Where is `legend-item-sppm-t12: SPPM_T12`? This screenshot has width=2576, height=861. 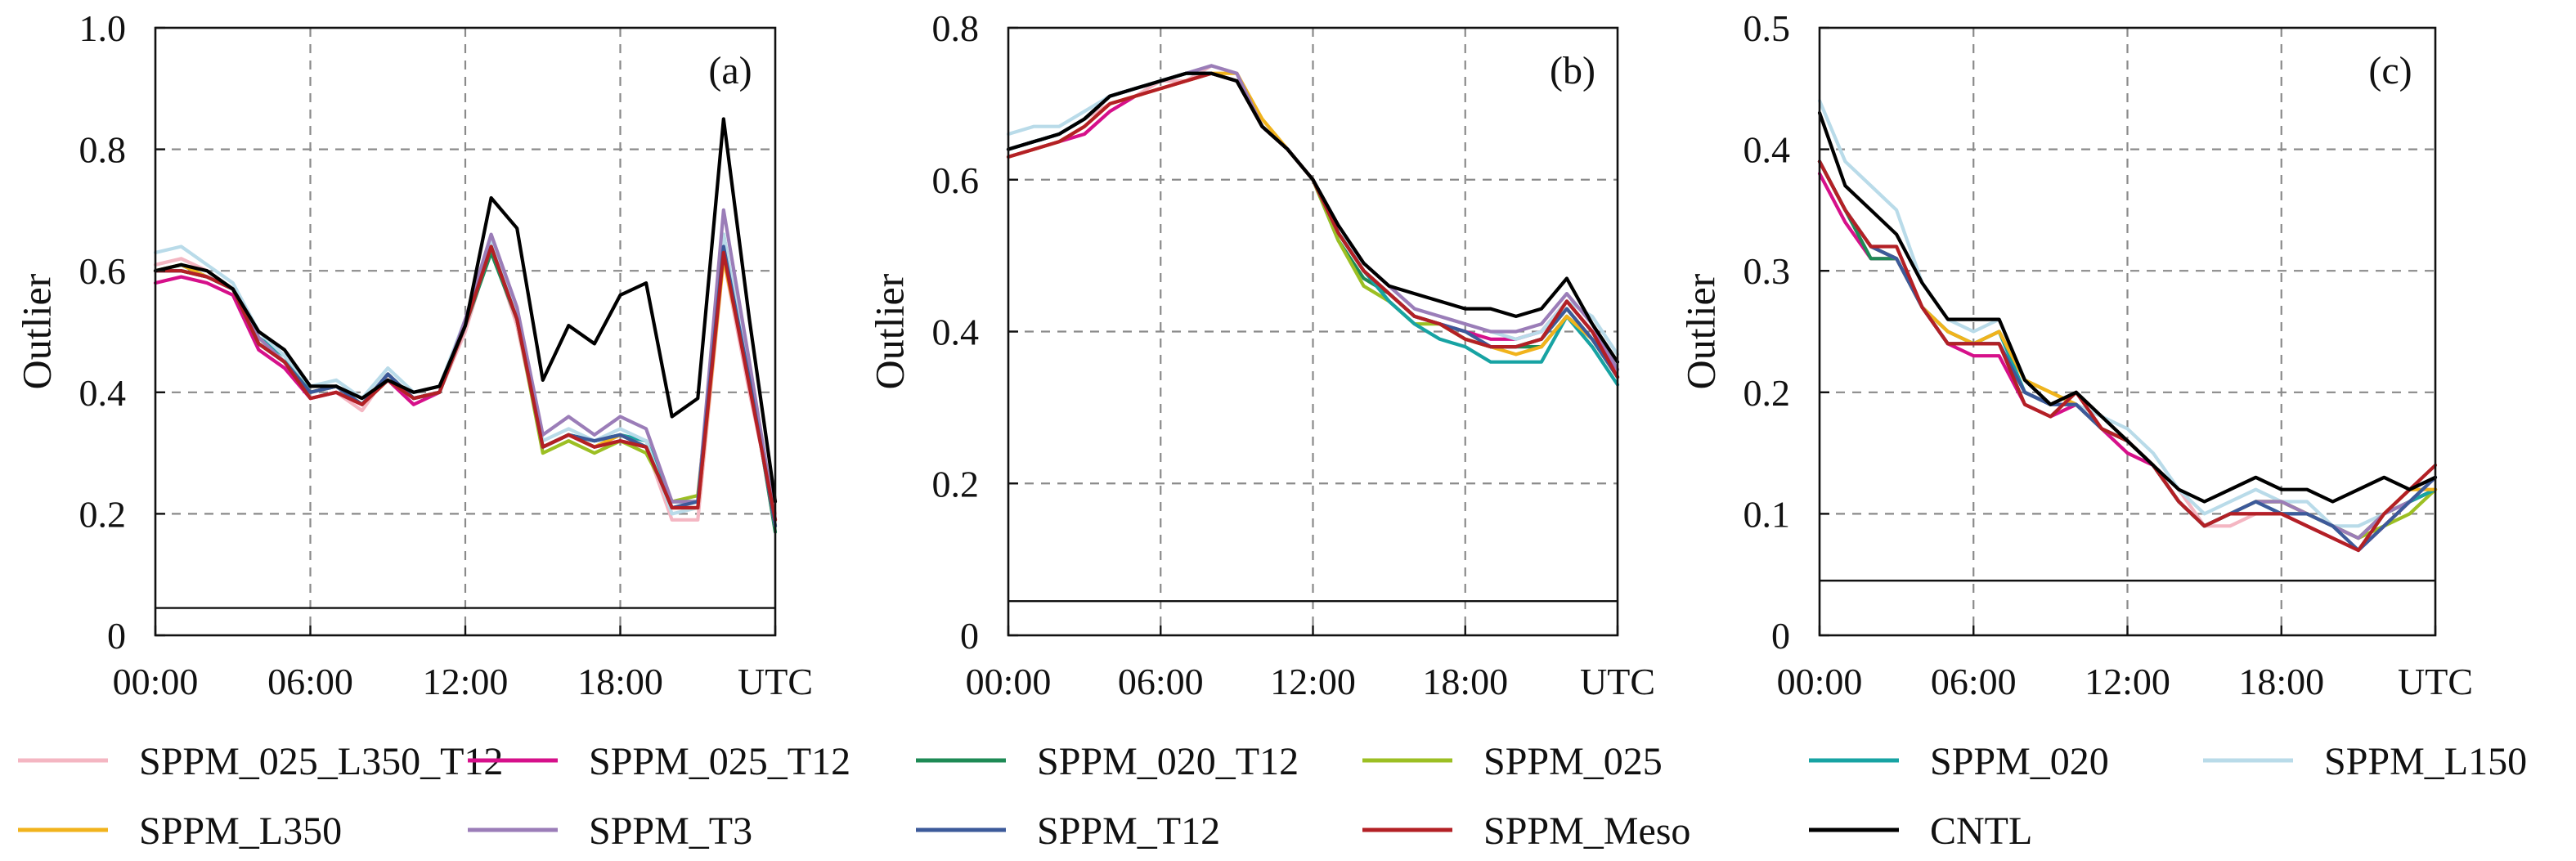 legend-item-sppm-t12: SPPM_T12 is located at coordinates (1068, 831).